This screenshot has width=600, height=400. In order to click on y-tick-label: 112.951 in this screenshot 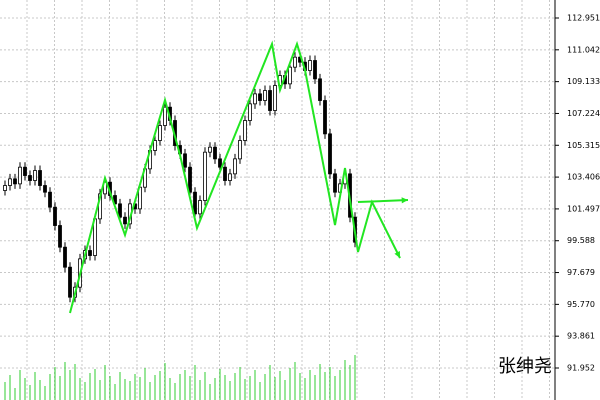, I will do `click(583, 18)`.